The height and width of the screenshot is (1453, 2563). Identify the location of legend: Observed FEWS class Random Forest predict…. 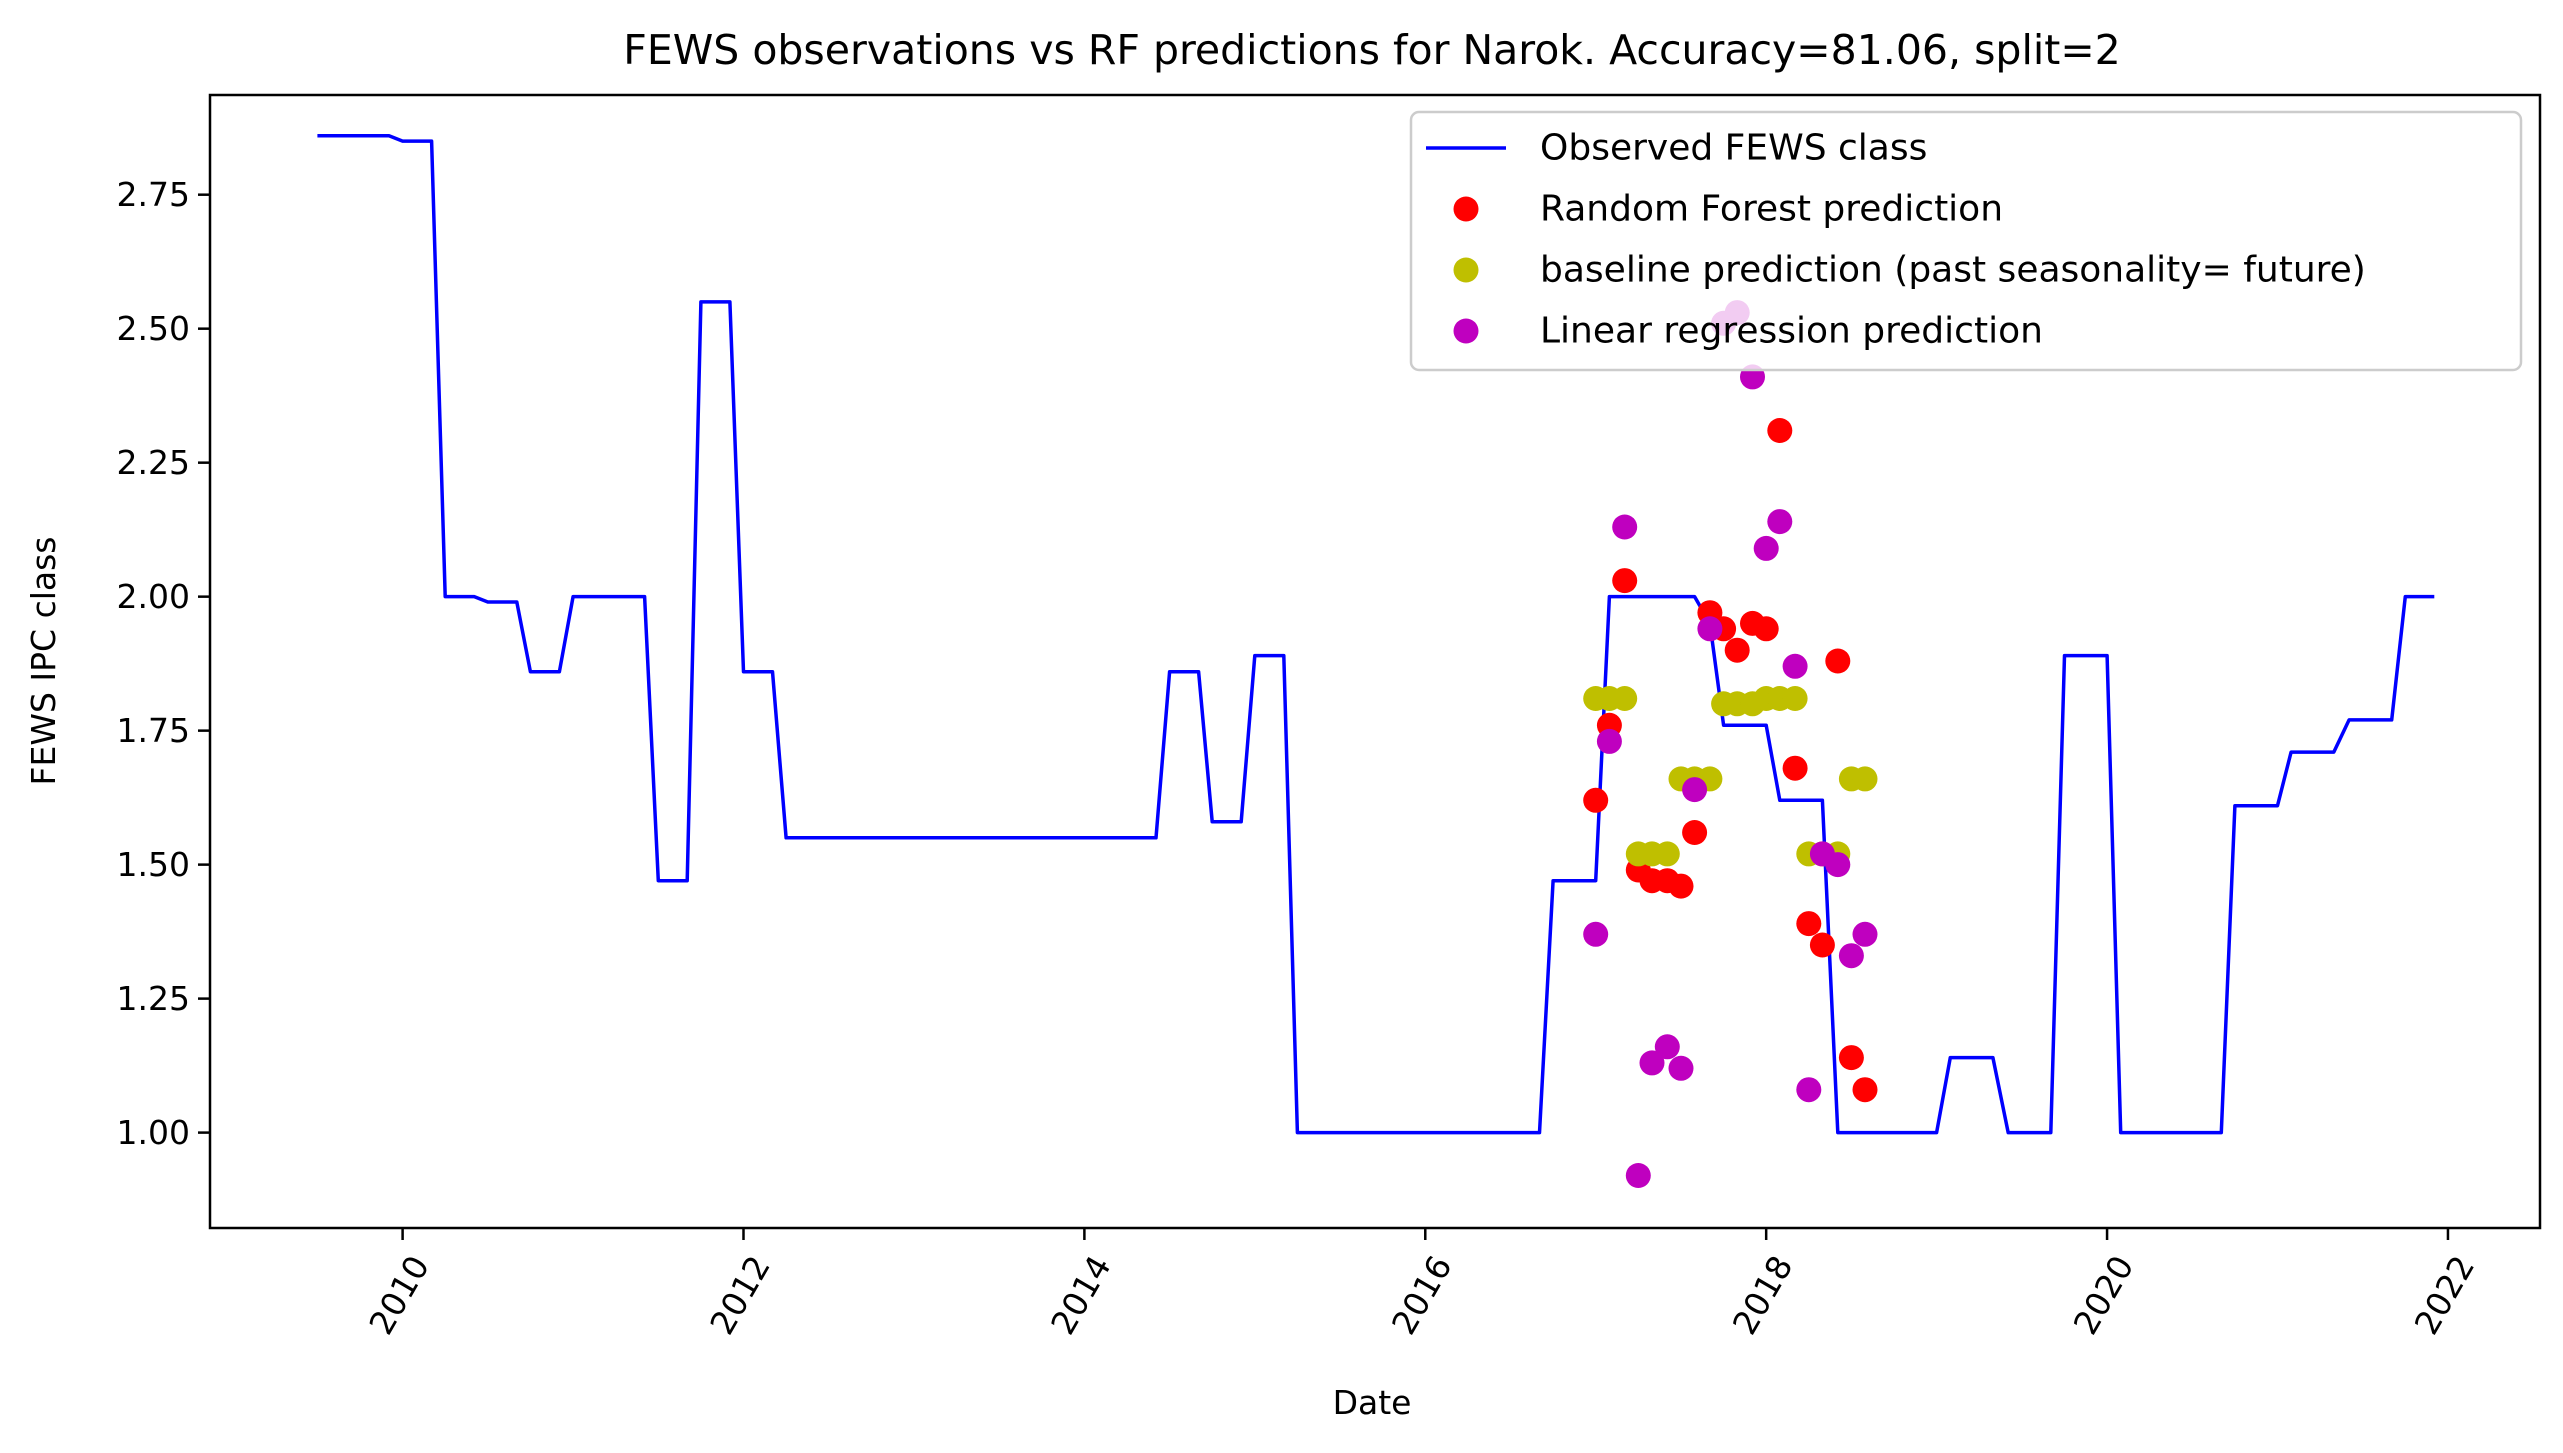
(1966, 241).